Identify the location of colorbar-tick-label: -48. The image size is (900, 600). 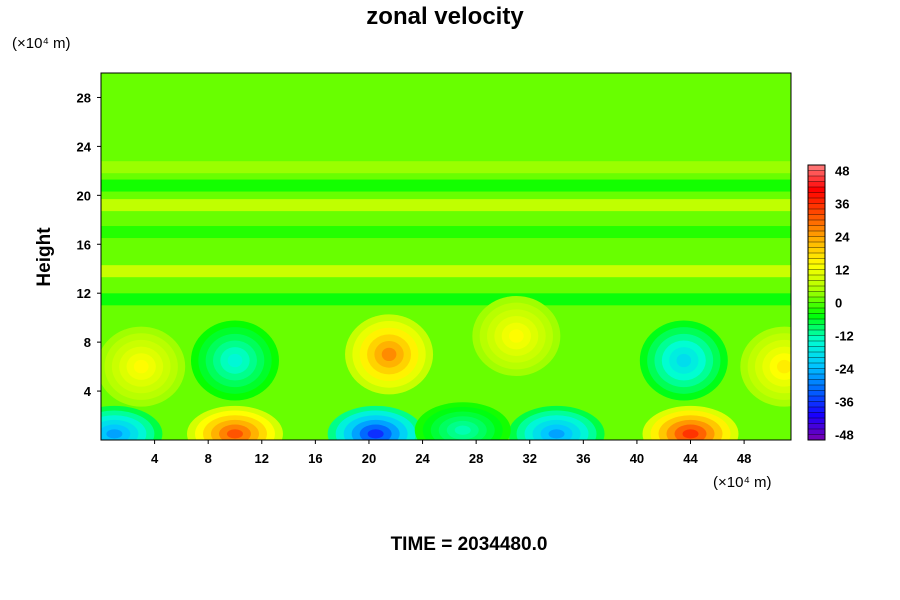
(844, 435).